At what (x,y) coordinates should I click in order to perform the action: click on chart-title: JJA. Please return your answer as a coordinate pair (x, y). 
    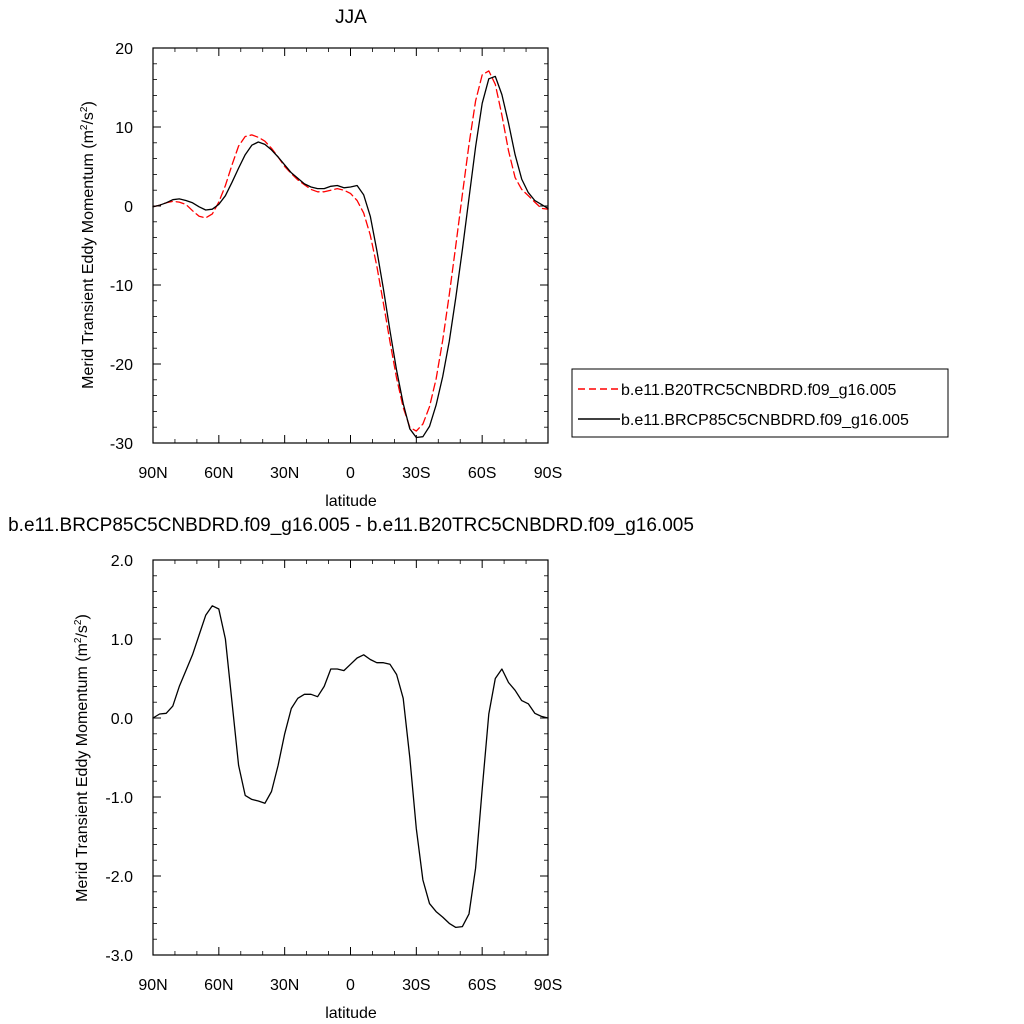
    Looking at the image, I should click on (351, 17).